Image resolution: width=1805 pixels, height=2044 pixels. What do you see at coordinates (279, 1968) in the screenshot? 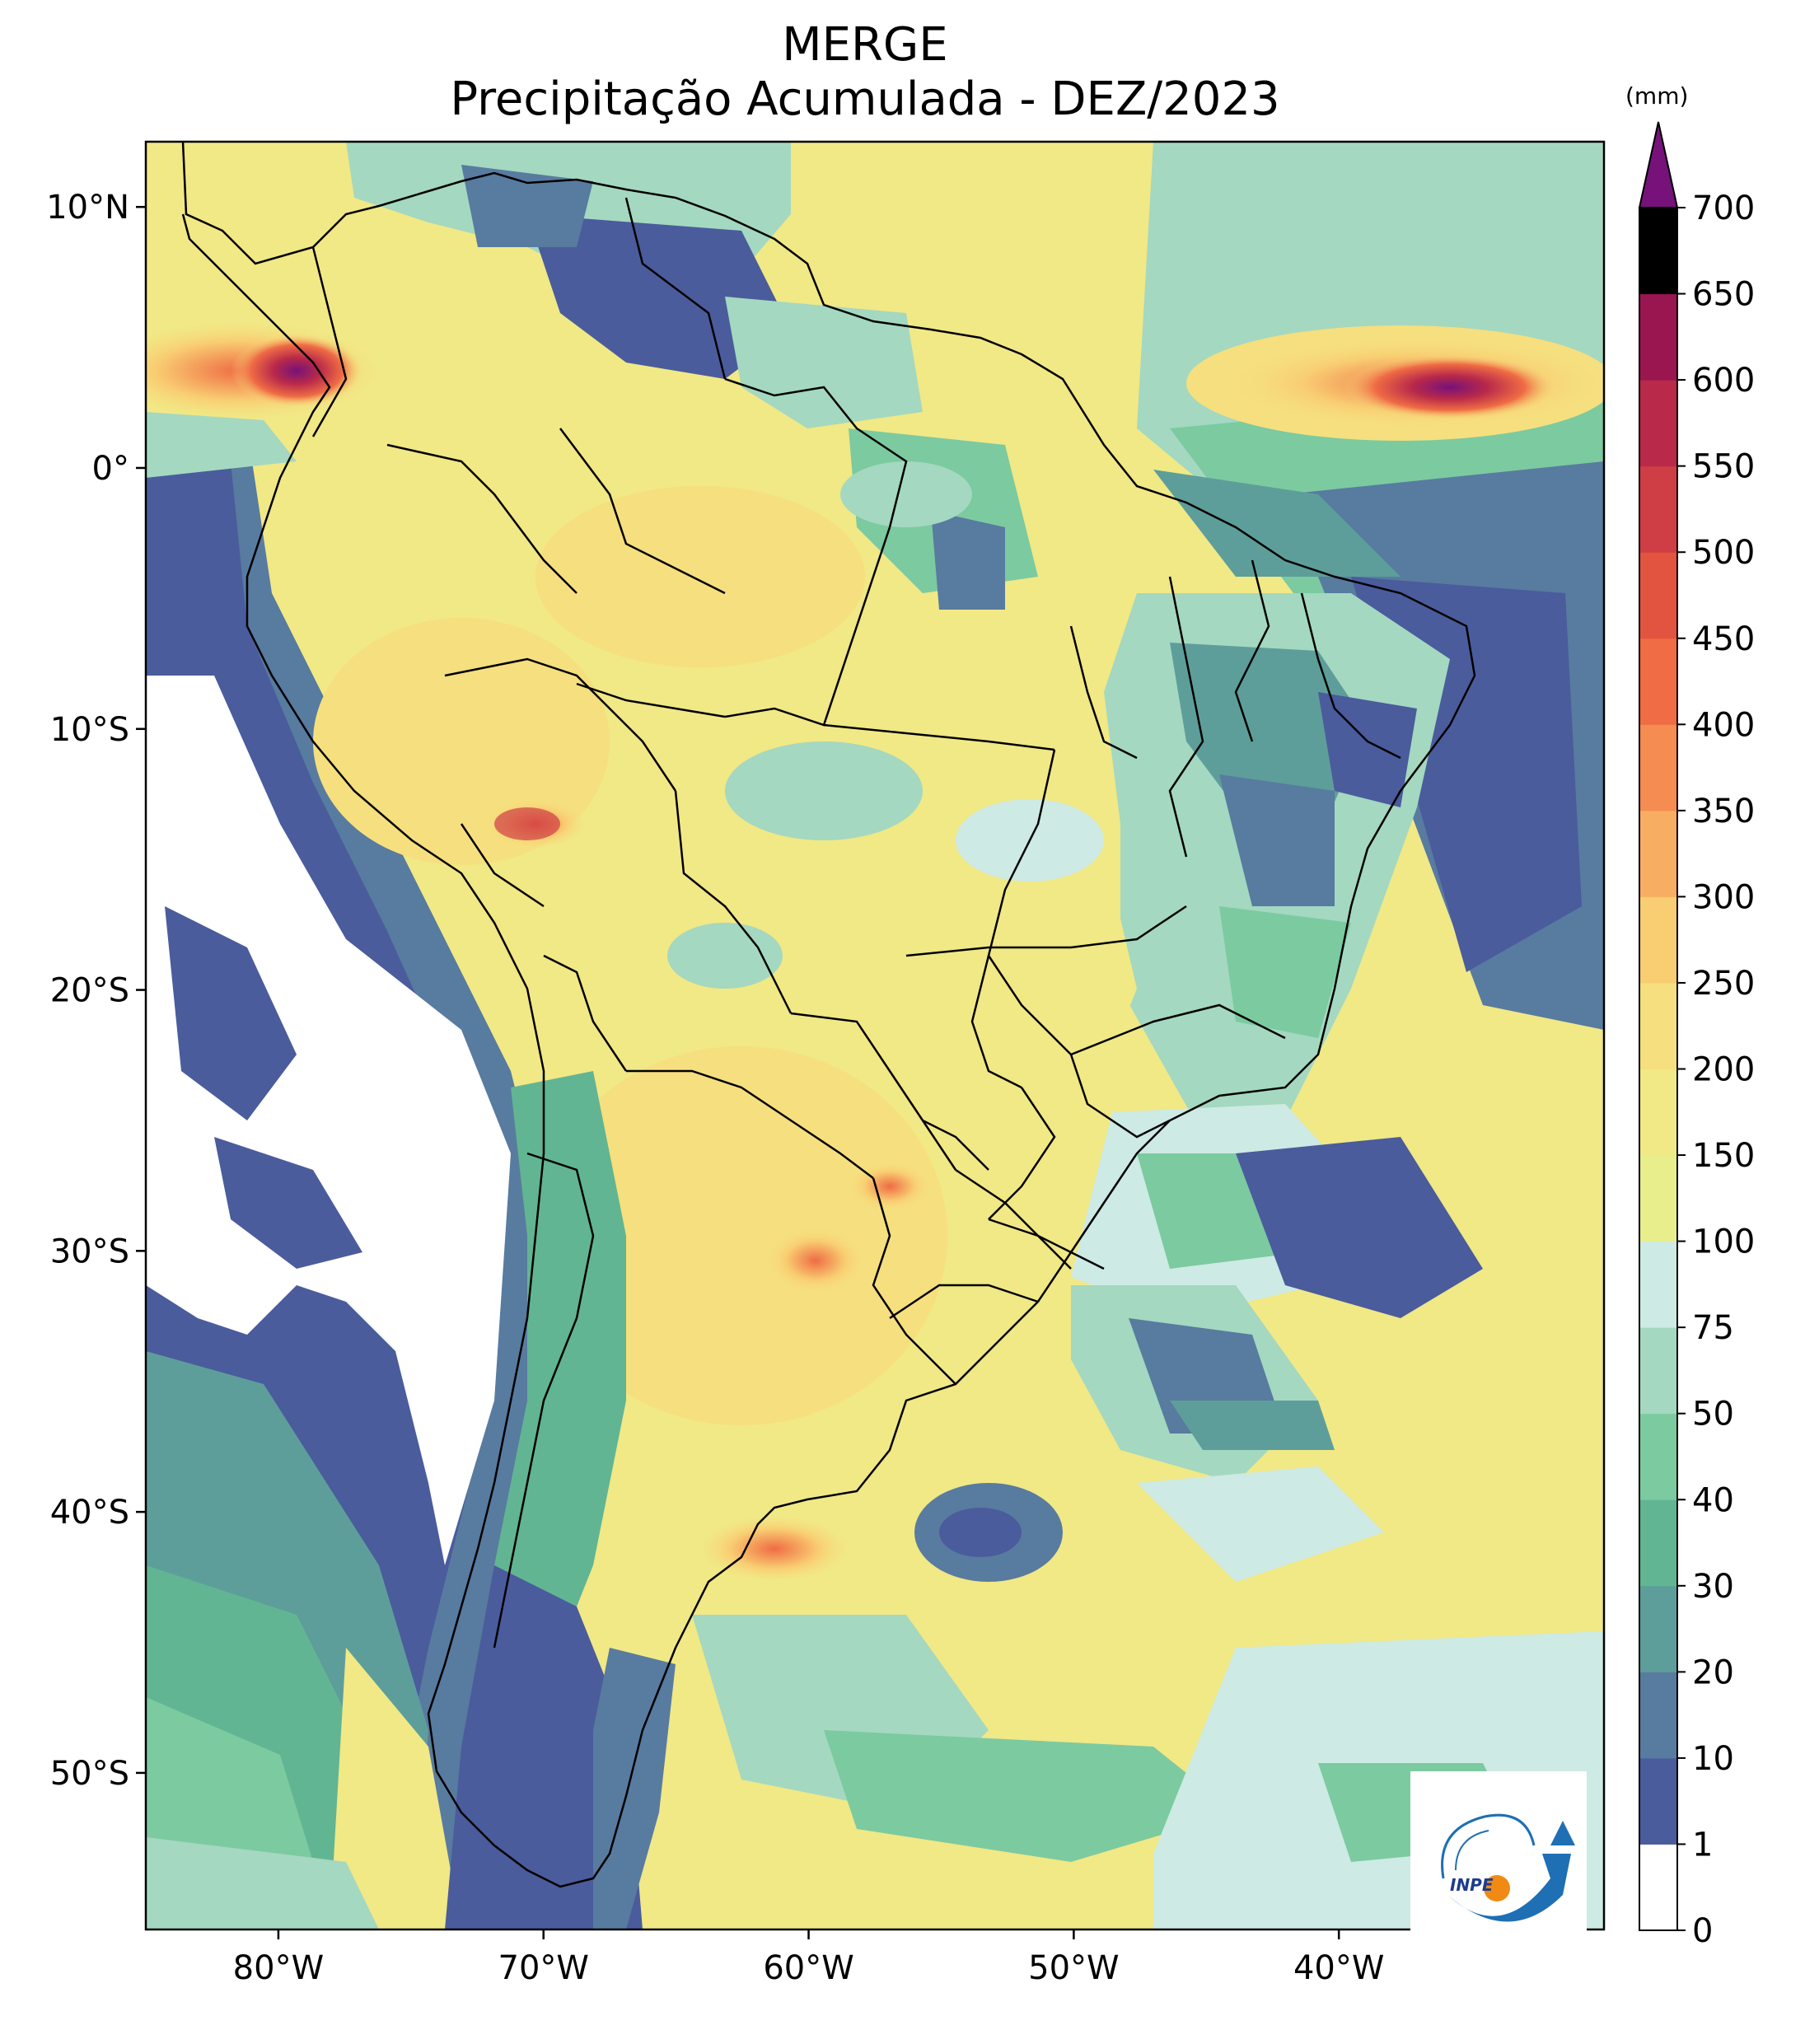
I see `lon-tick-label: 80°W` at bounding box center [279, 1968].